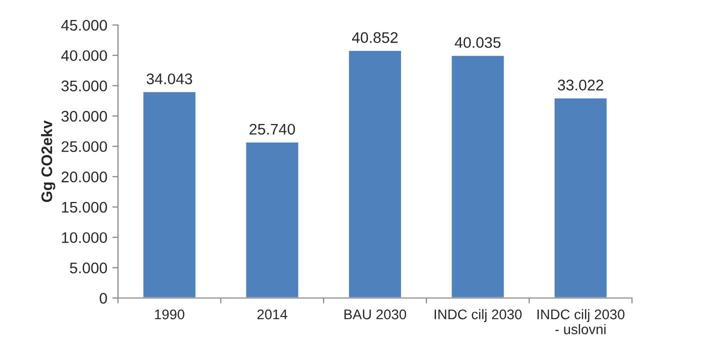 The image size is (712, 359). I want to click on x-tick-label: BAU 2030, so click(375, 314).